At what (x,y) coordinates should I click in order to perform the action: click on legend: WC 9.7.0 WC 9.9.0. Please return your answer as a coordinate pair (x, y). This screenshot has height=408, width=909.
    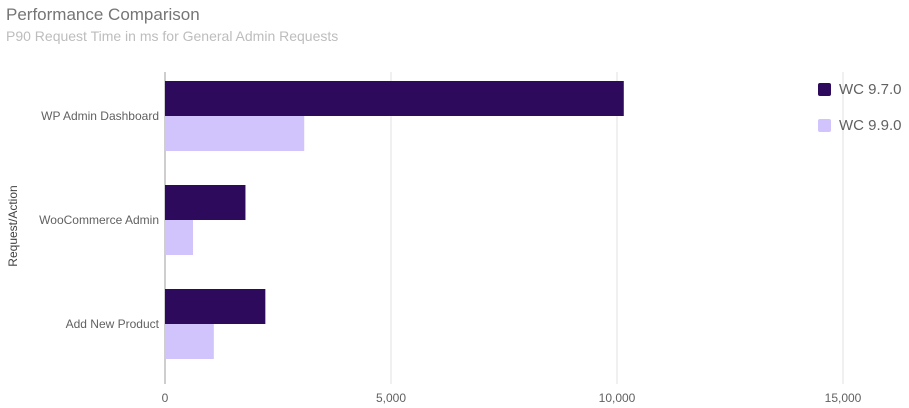
    Looking at the image, I should click on (860, 115).